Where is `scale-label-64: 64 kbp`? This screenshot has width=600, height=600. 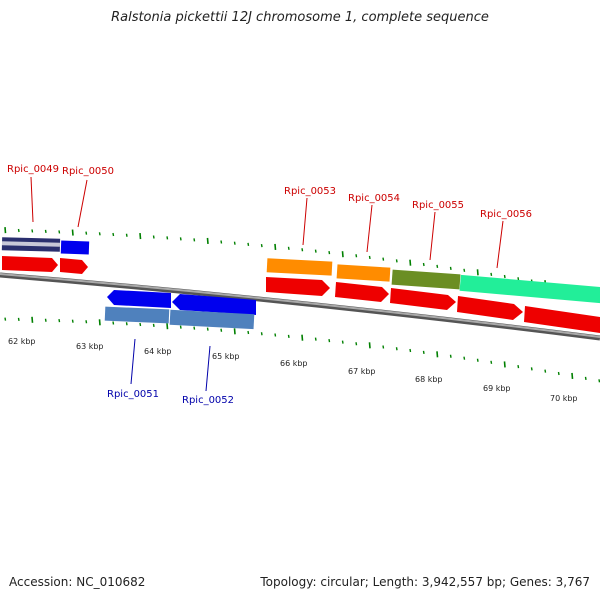 scale-label-64: 64 kbp is located at coordinates (158, 351).